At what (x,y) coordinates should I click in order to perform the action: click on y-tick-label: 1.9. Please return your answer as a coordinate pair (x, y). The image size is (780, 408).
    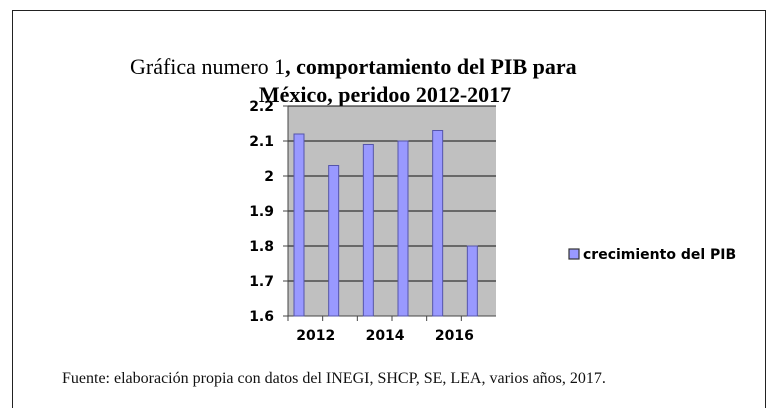
    Looking at the image, I should click on (261, 212).